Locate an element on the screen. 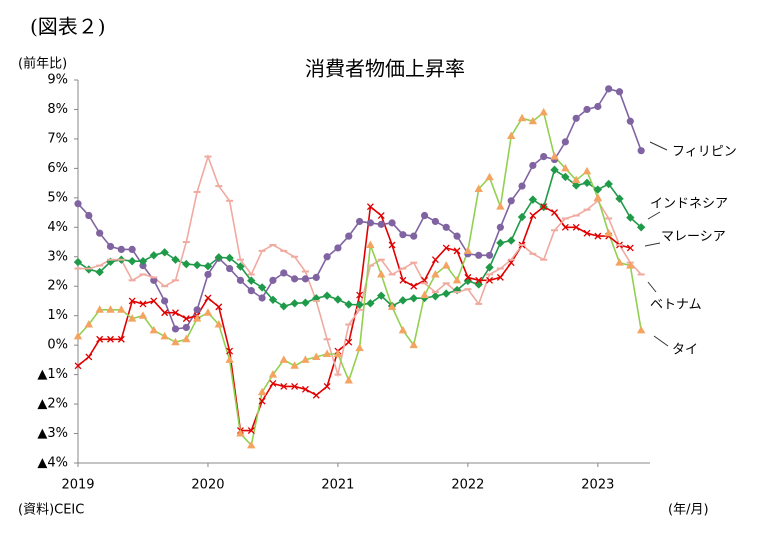  legend-label: マレーシア is located at coordinates (693, 237).